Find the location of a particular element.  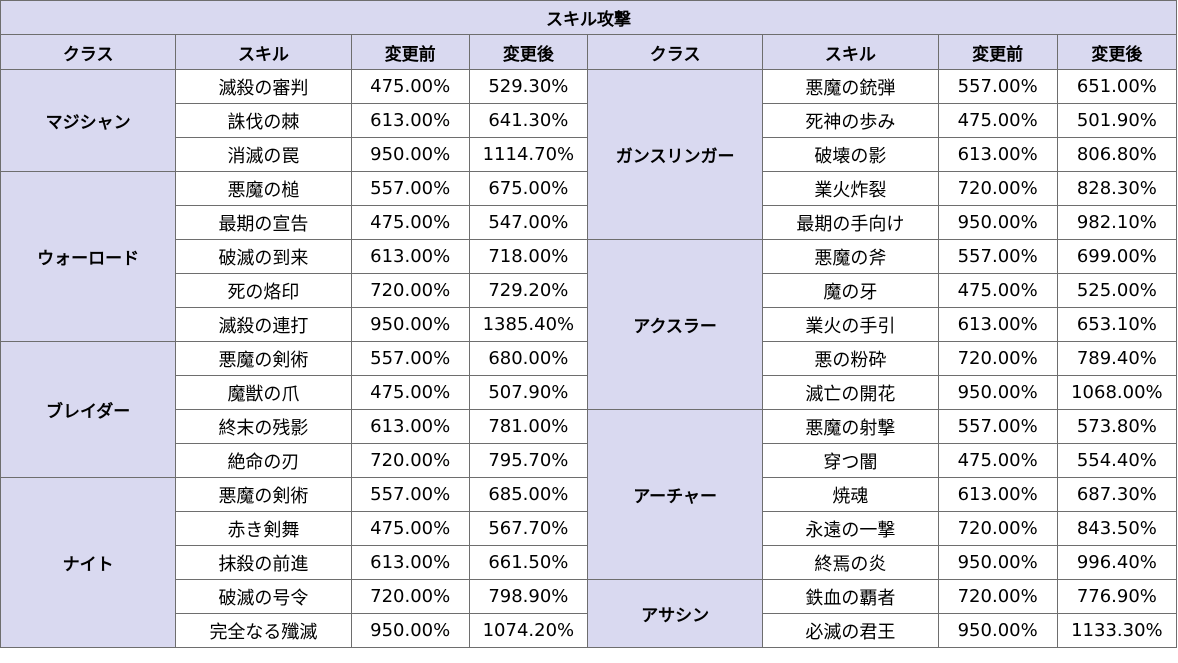

skill-name-right: 鉄血の覇者 is located at coordinates (850, 596).